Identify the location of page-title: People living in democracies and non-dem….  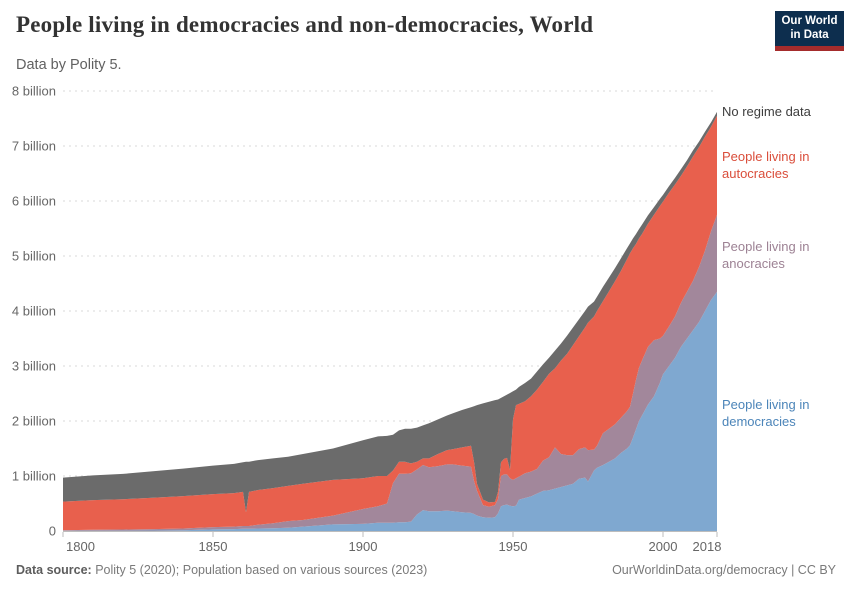
(305, 24).